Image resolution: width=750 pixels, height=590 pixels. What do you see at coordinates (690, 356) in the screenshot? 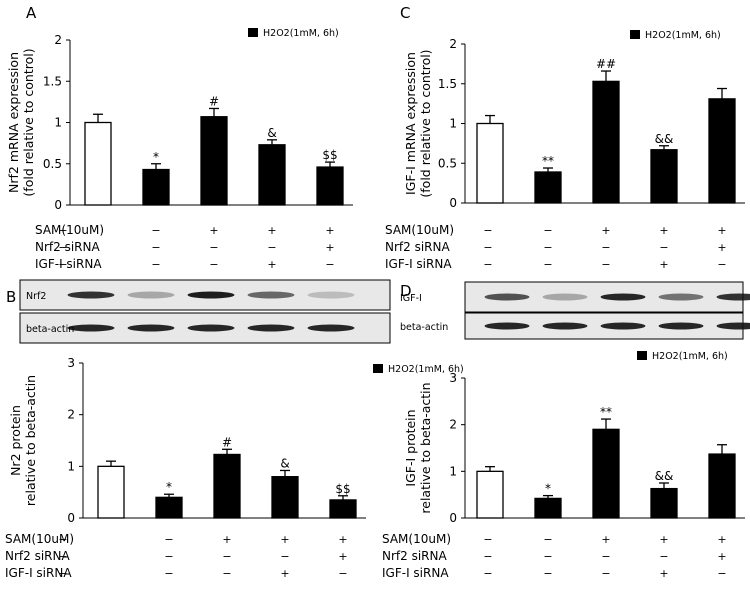
I see `legend-label: H2O2(1mM, 6h)` at bounding box center [690, 356].